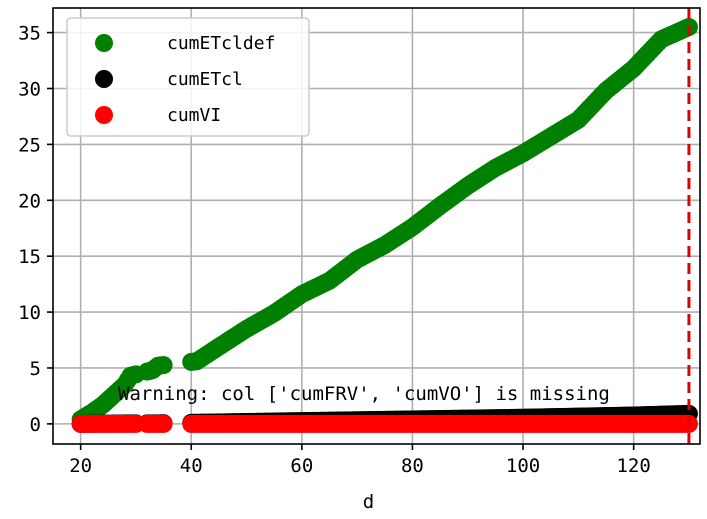  What do you see at coordinates (384, 423) in the screenshot?
I see `series-cumVI` at bounding box center [384, 423].